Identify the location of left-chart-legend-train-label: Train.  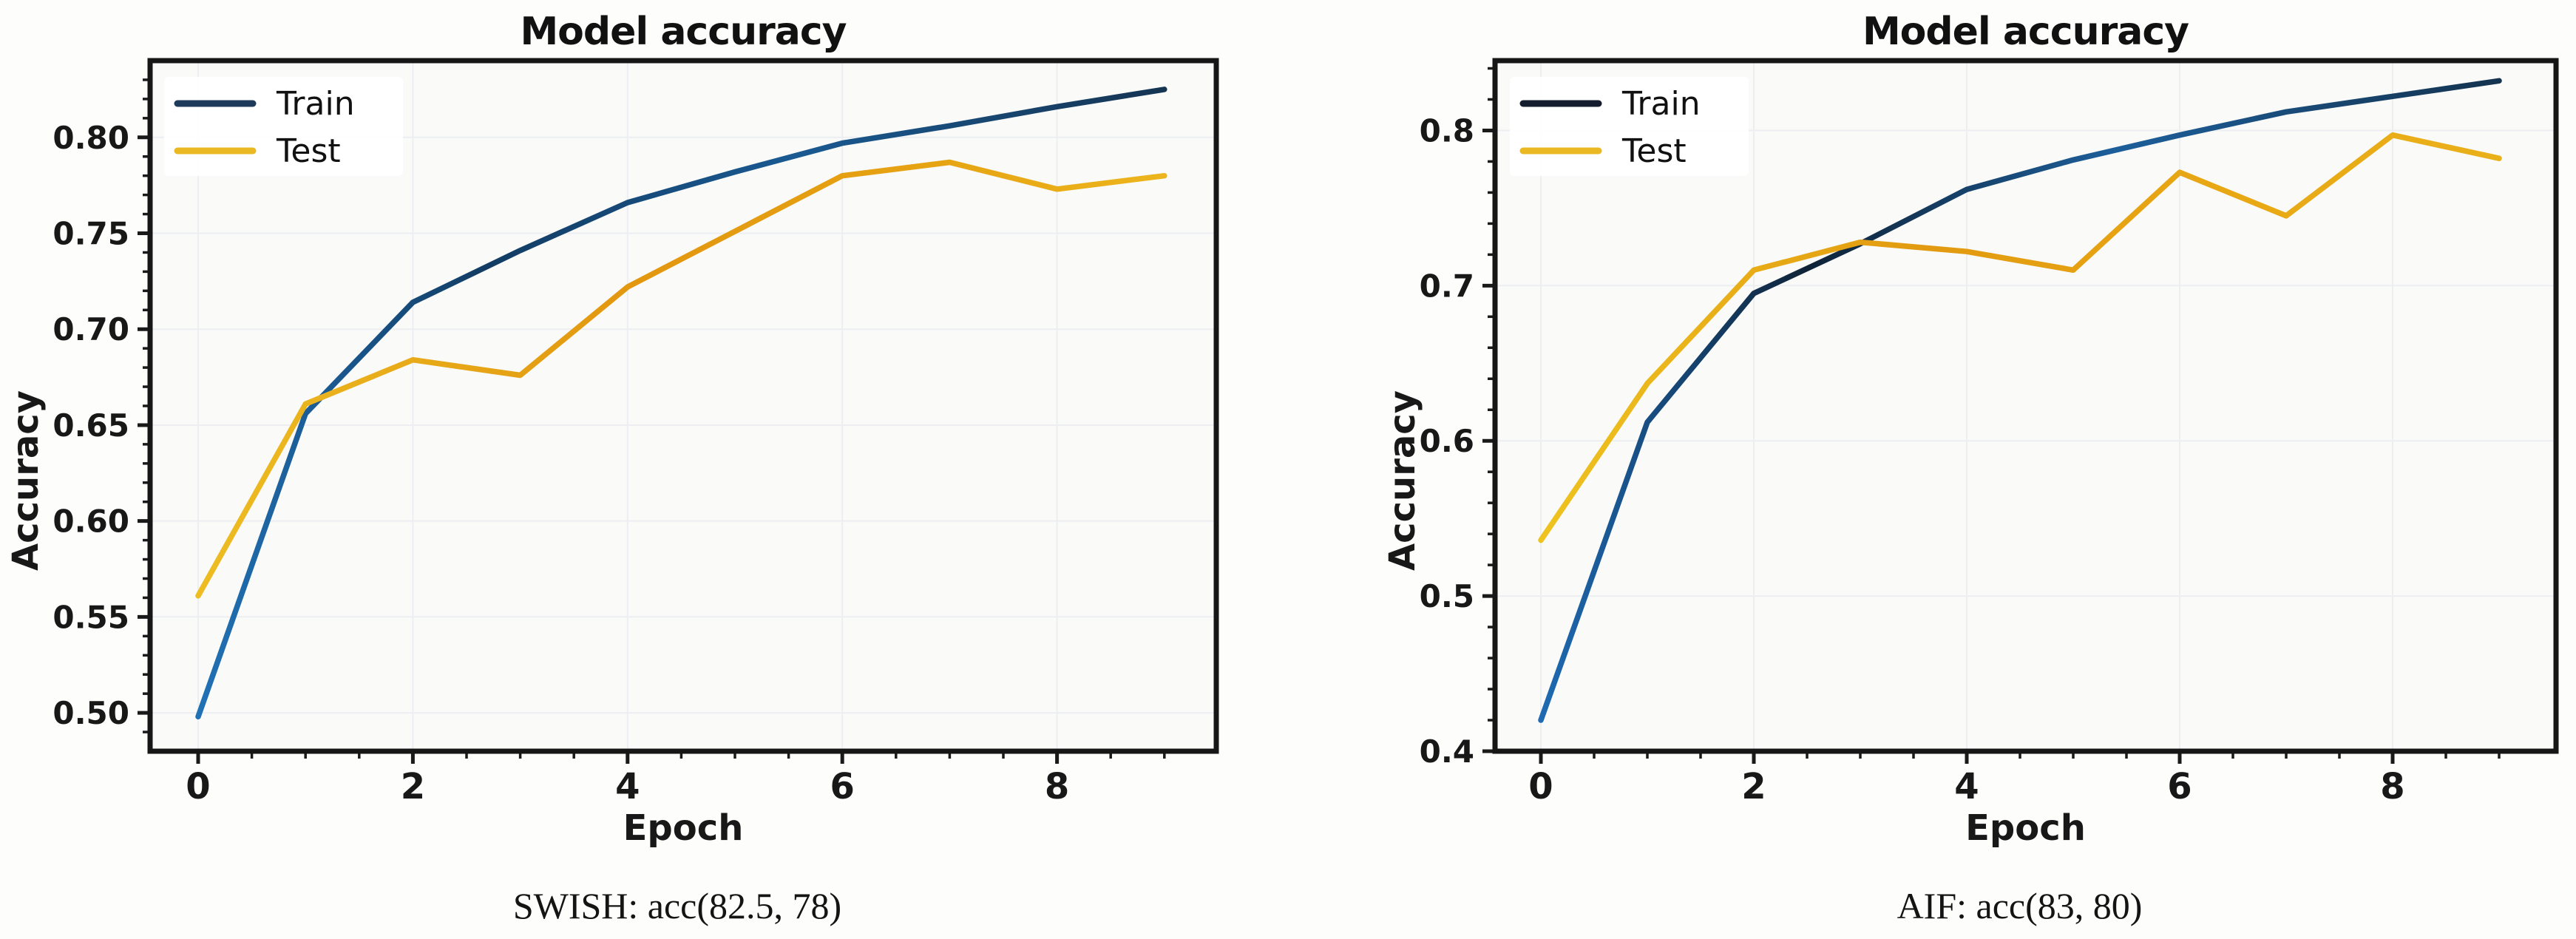
(315, 104).